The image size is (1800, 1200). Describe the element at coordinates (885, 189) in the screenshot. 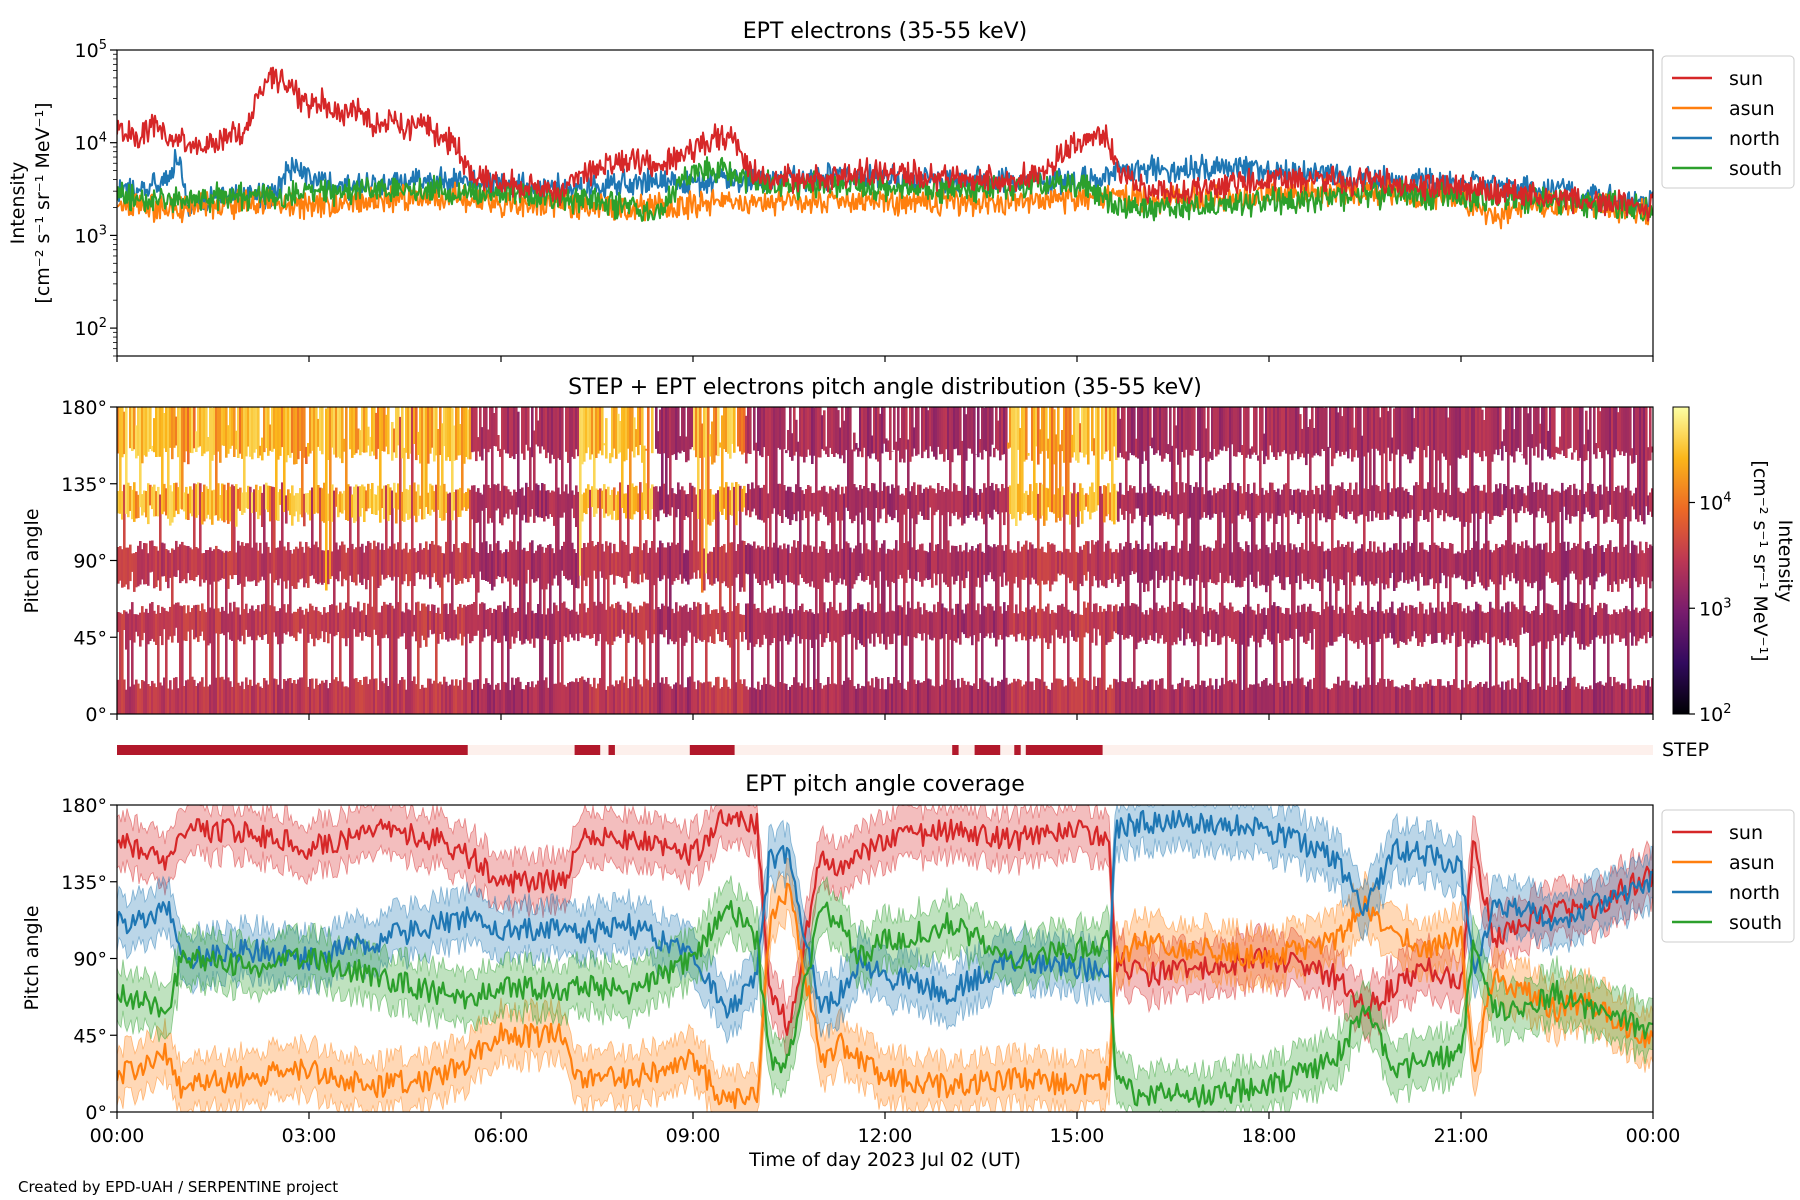

I see `p1-series-south` at that location.